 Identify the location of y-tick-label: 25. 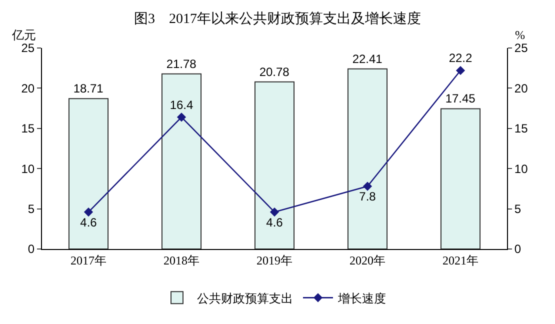
(28, 48).